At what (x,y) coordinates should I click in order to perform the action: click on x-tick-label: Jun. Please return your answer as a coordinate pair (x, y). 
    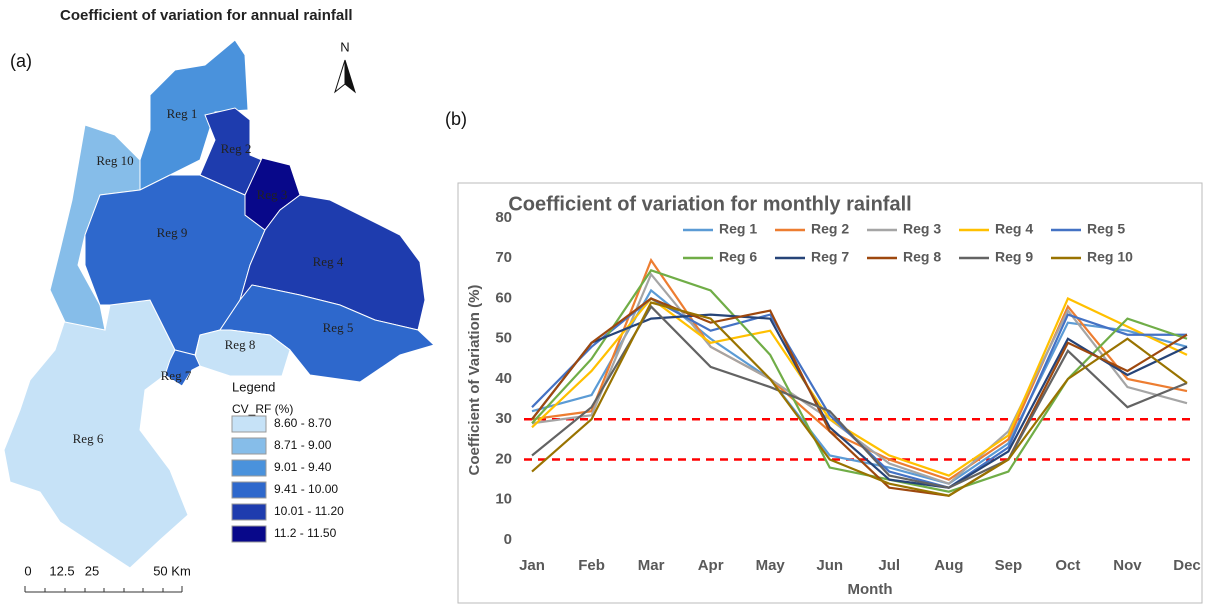
    Looking at the image, I should click on (829, 565).